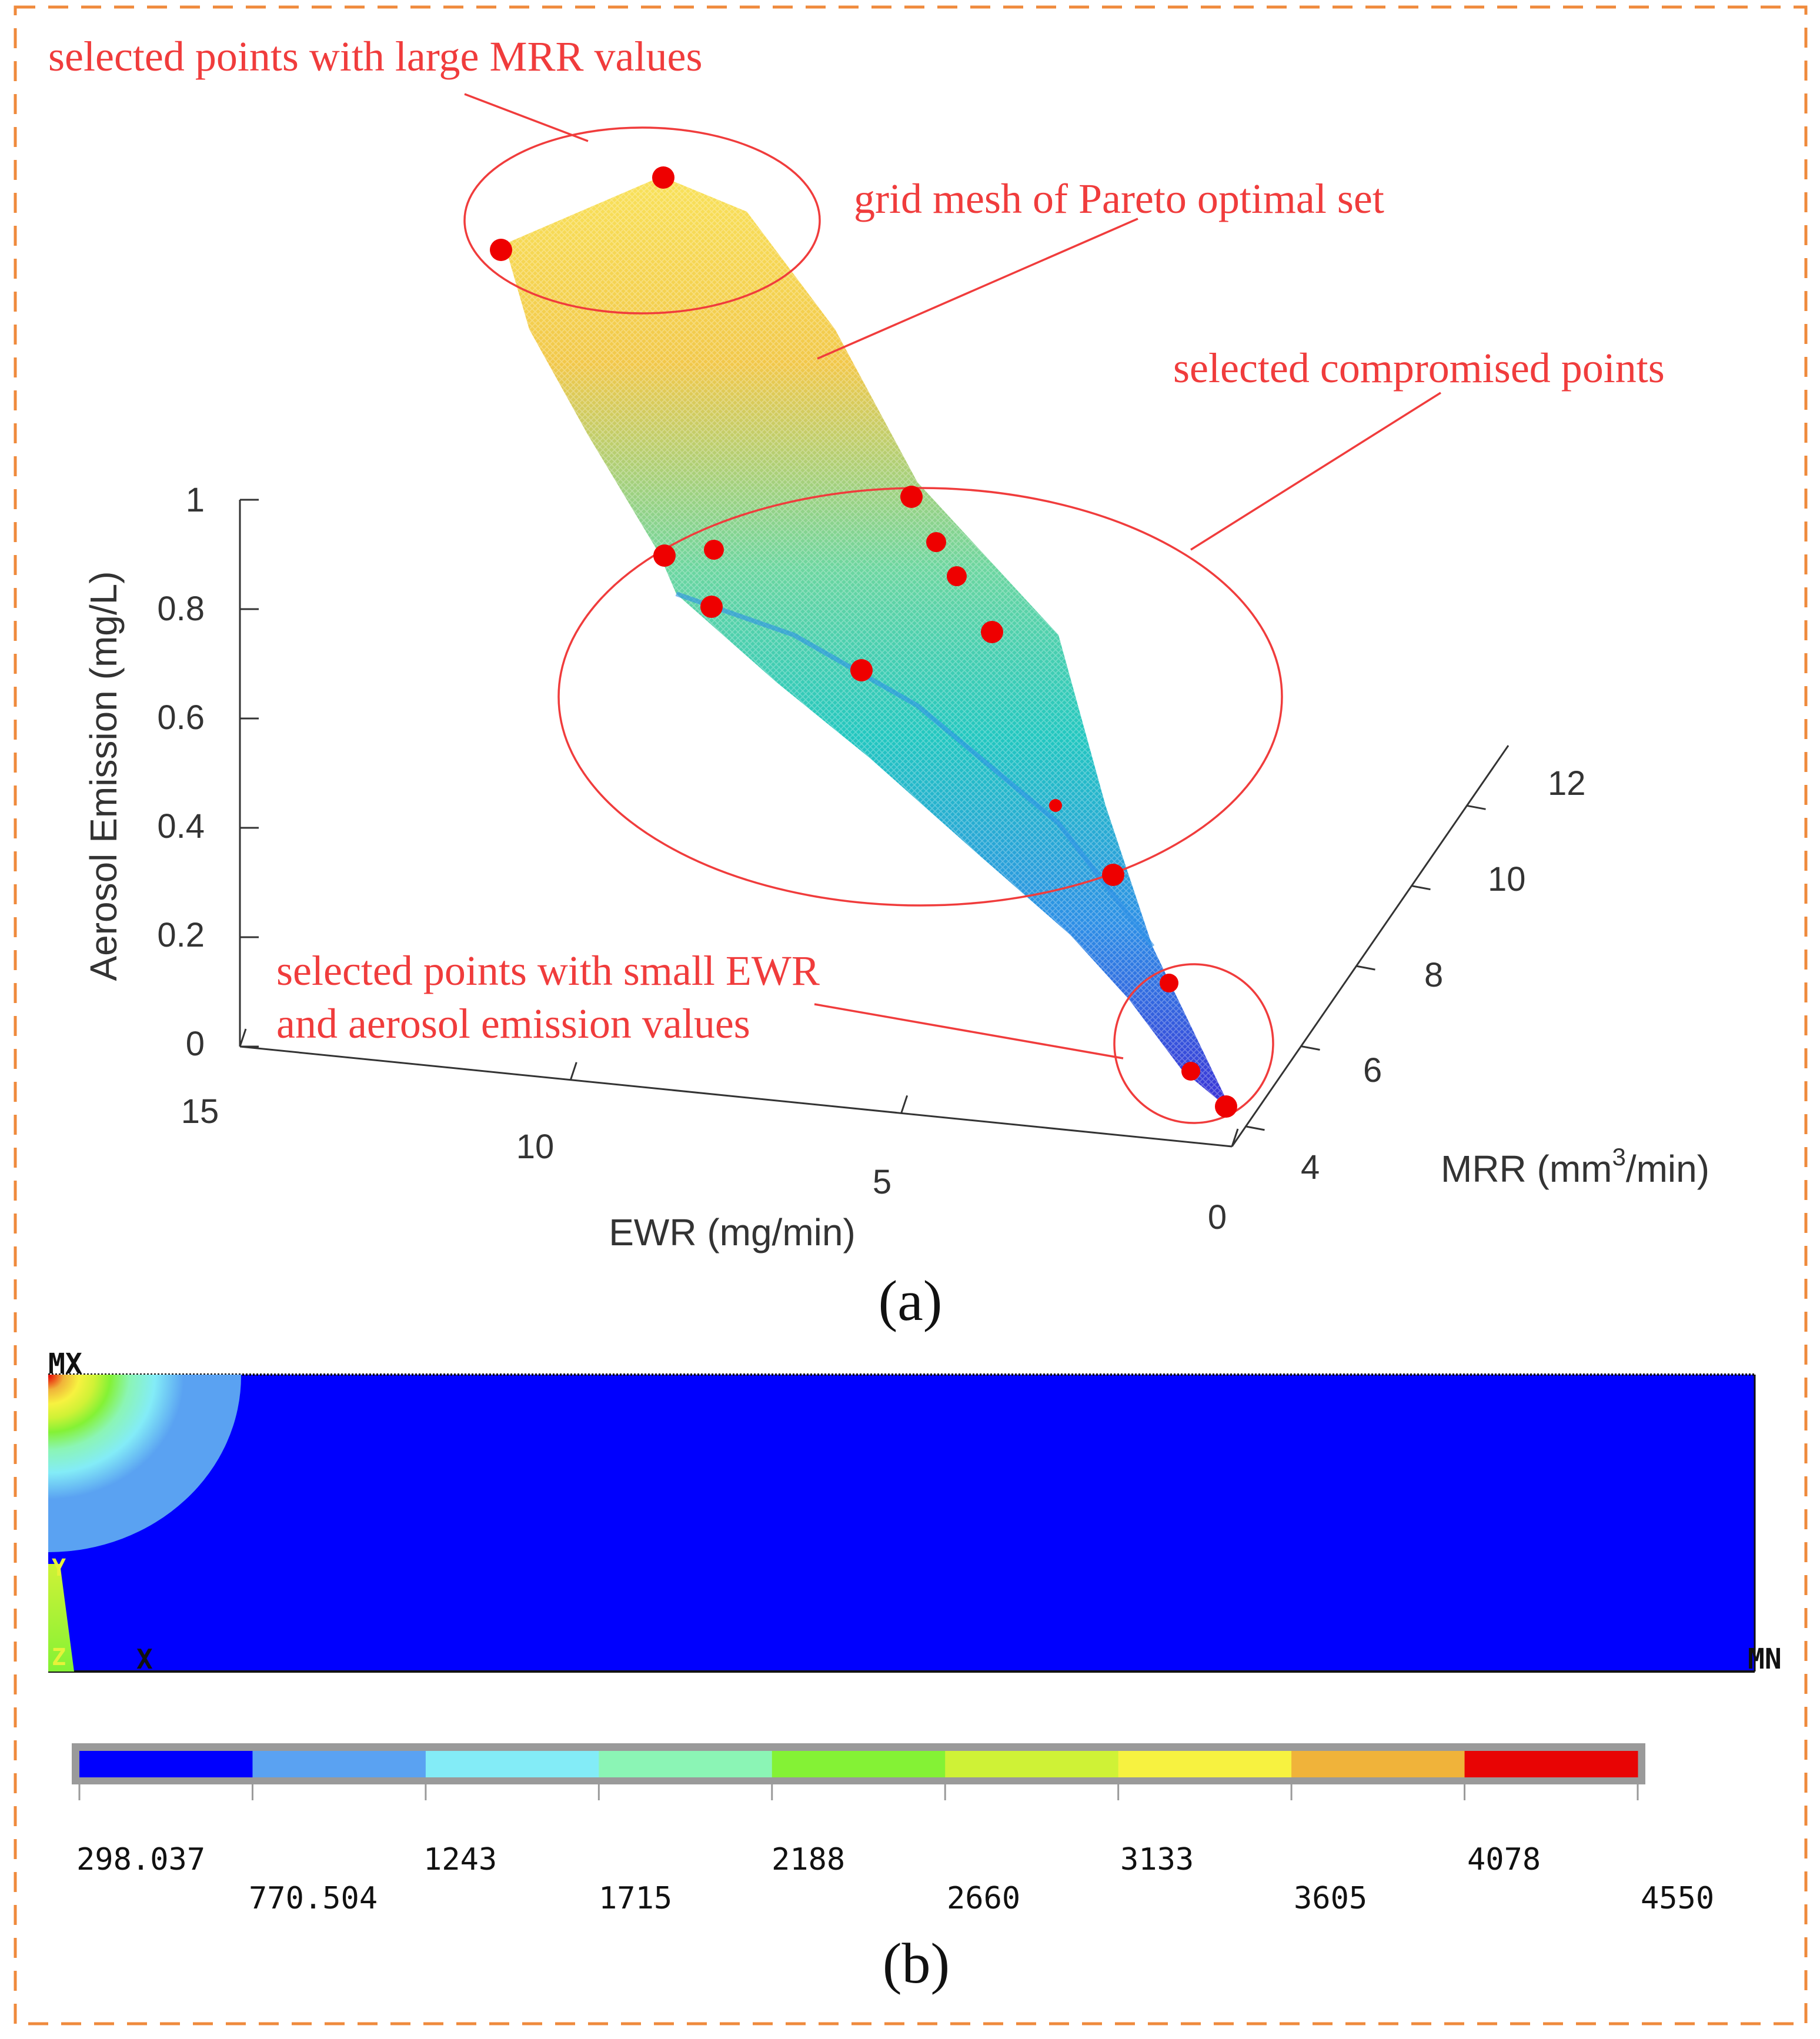  I want to click on z-tick-label: 1, so click(195, 500).